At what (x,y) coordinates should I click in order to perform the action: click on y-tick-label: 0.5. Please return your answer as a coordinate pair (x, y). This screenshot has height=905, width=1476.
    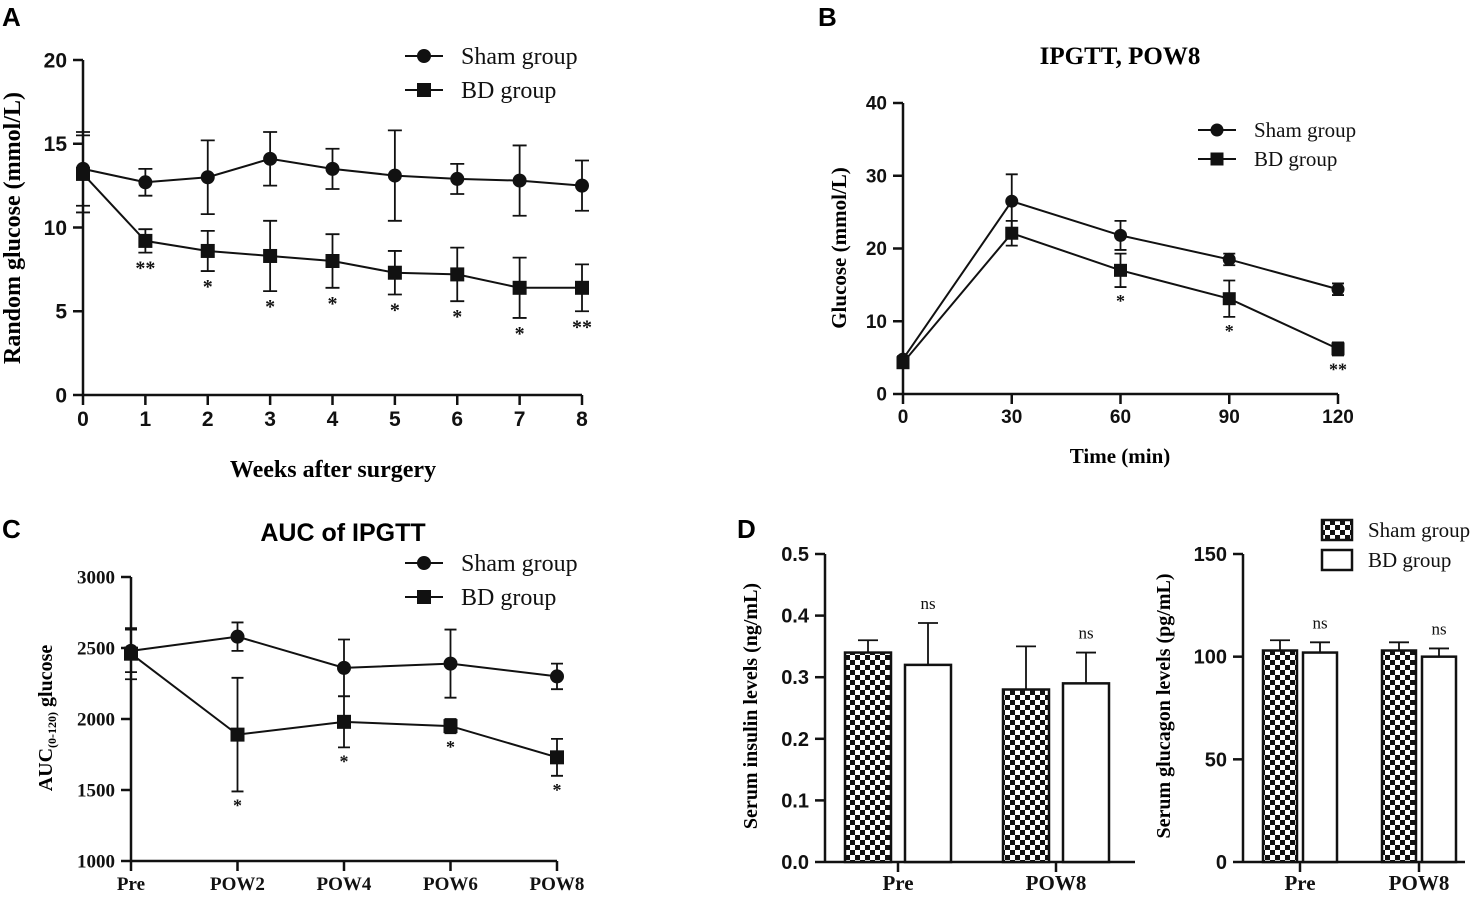
    Looking at the image, I should click on (795, 555).